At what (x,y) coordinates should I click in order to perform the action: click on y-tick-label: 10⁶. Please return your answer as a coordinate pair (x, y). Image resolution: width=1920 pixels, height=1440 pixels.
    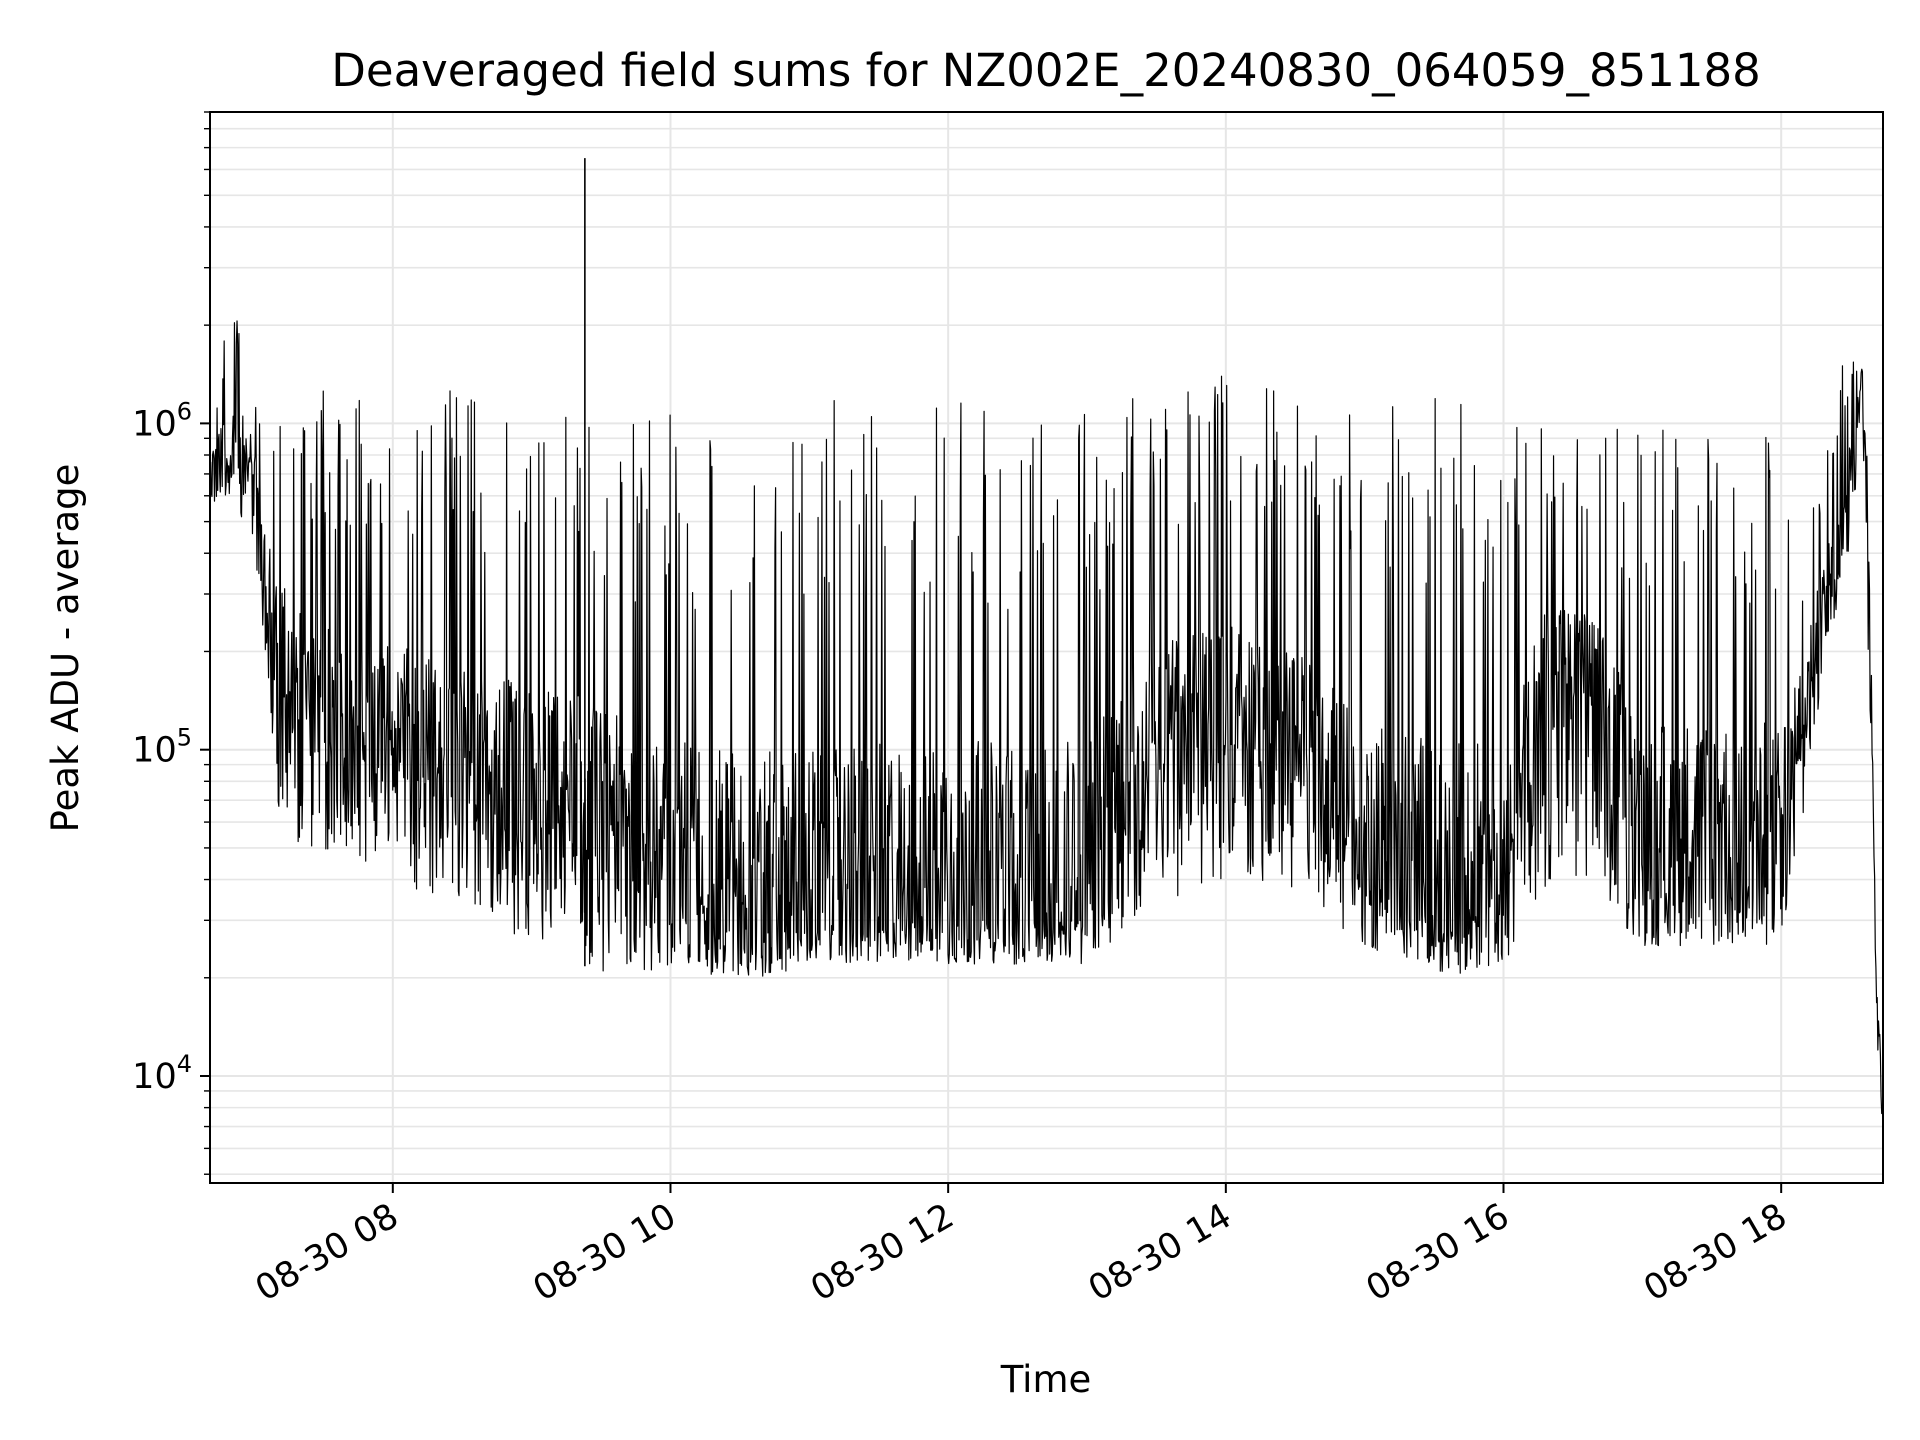
    Looking at the image, I should click on (162, 420).